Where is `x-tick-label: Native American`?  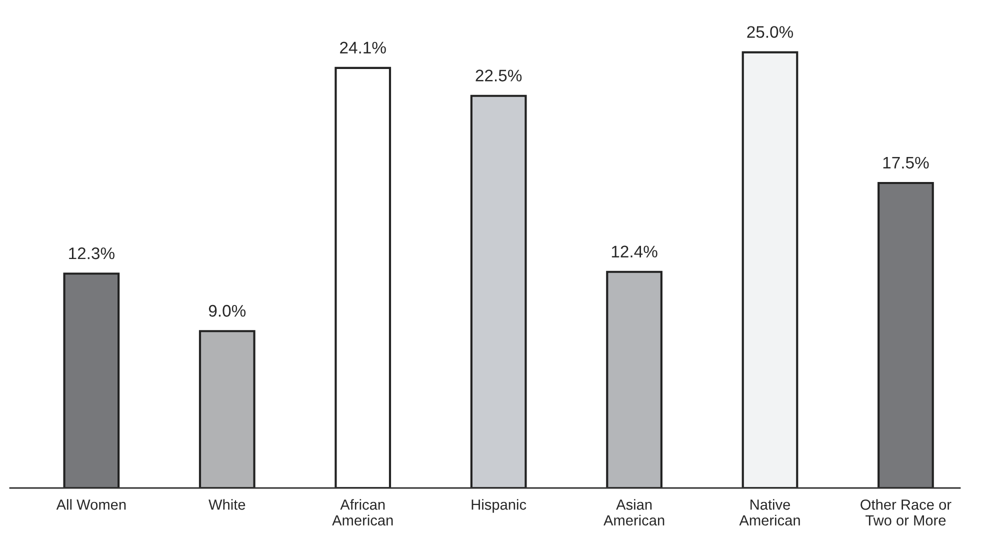 x-tick-label: Native American is located at coordinates (769, 512).